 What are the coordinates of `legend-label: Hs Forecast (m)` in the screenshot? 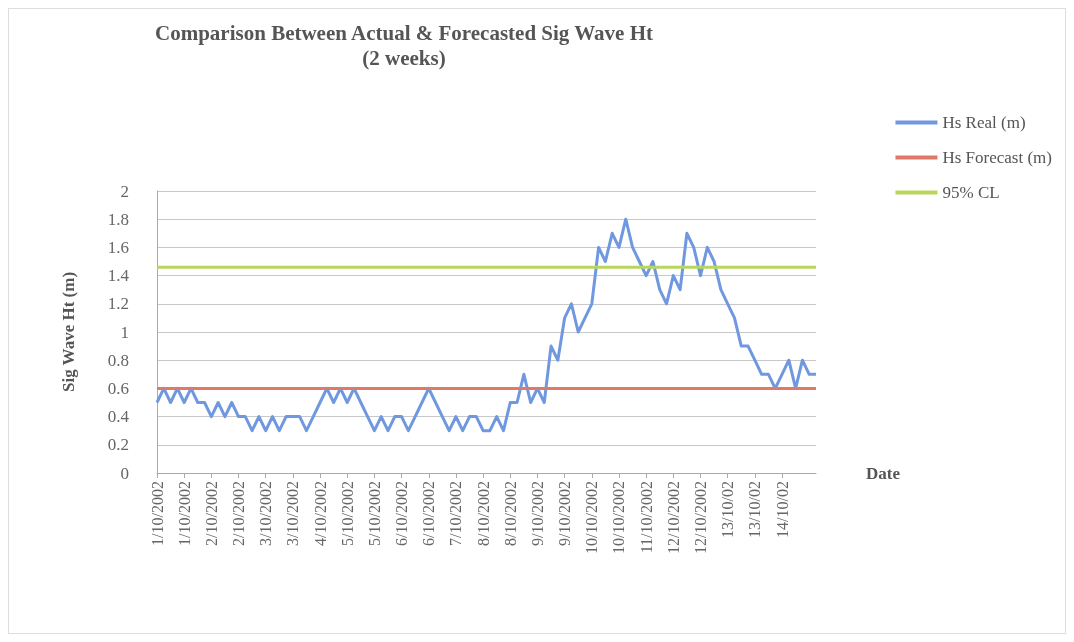 It's located at (997, 157).